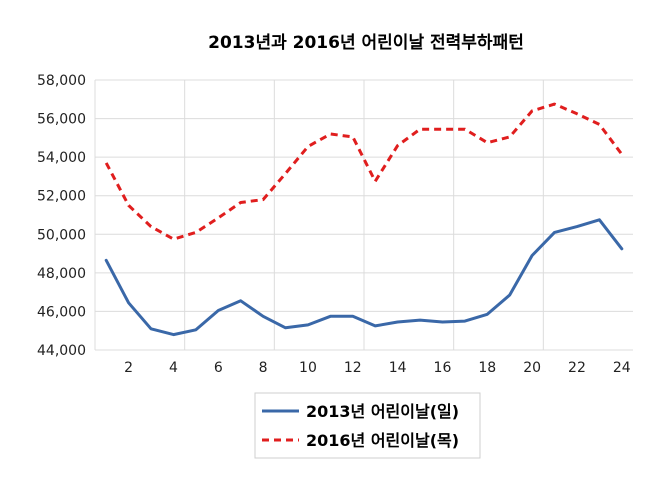 The width and height of the screenshot is (672, 489). Describe the element at coordinates (61, 274) in the screenshot. I see `y-tick-label: 48,000` at that location.